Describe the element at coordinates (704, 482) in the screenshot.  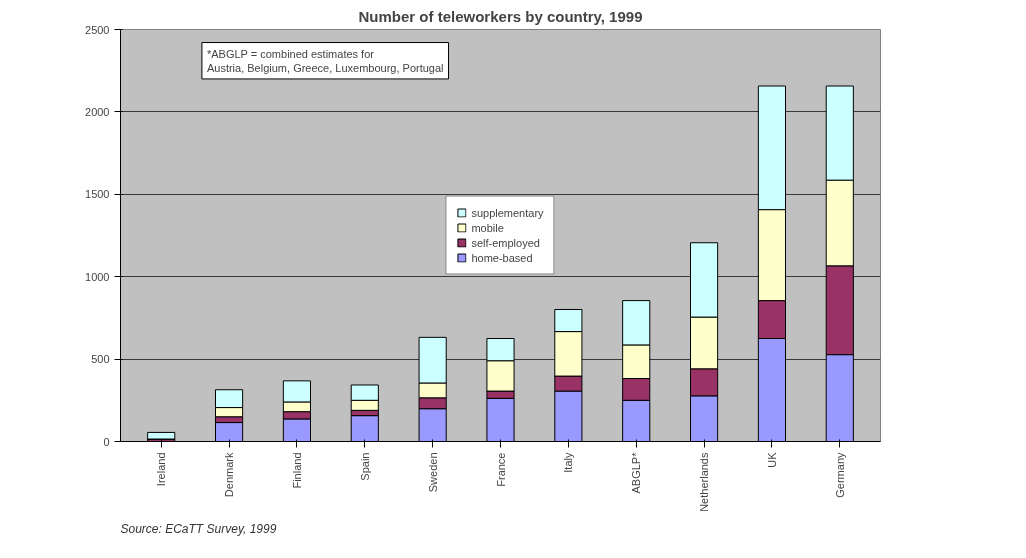
I see `x-tick-label: Netherlands` at that location.